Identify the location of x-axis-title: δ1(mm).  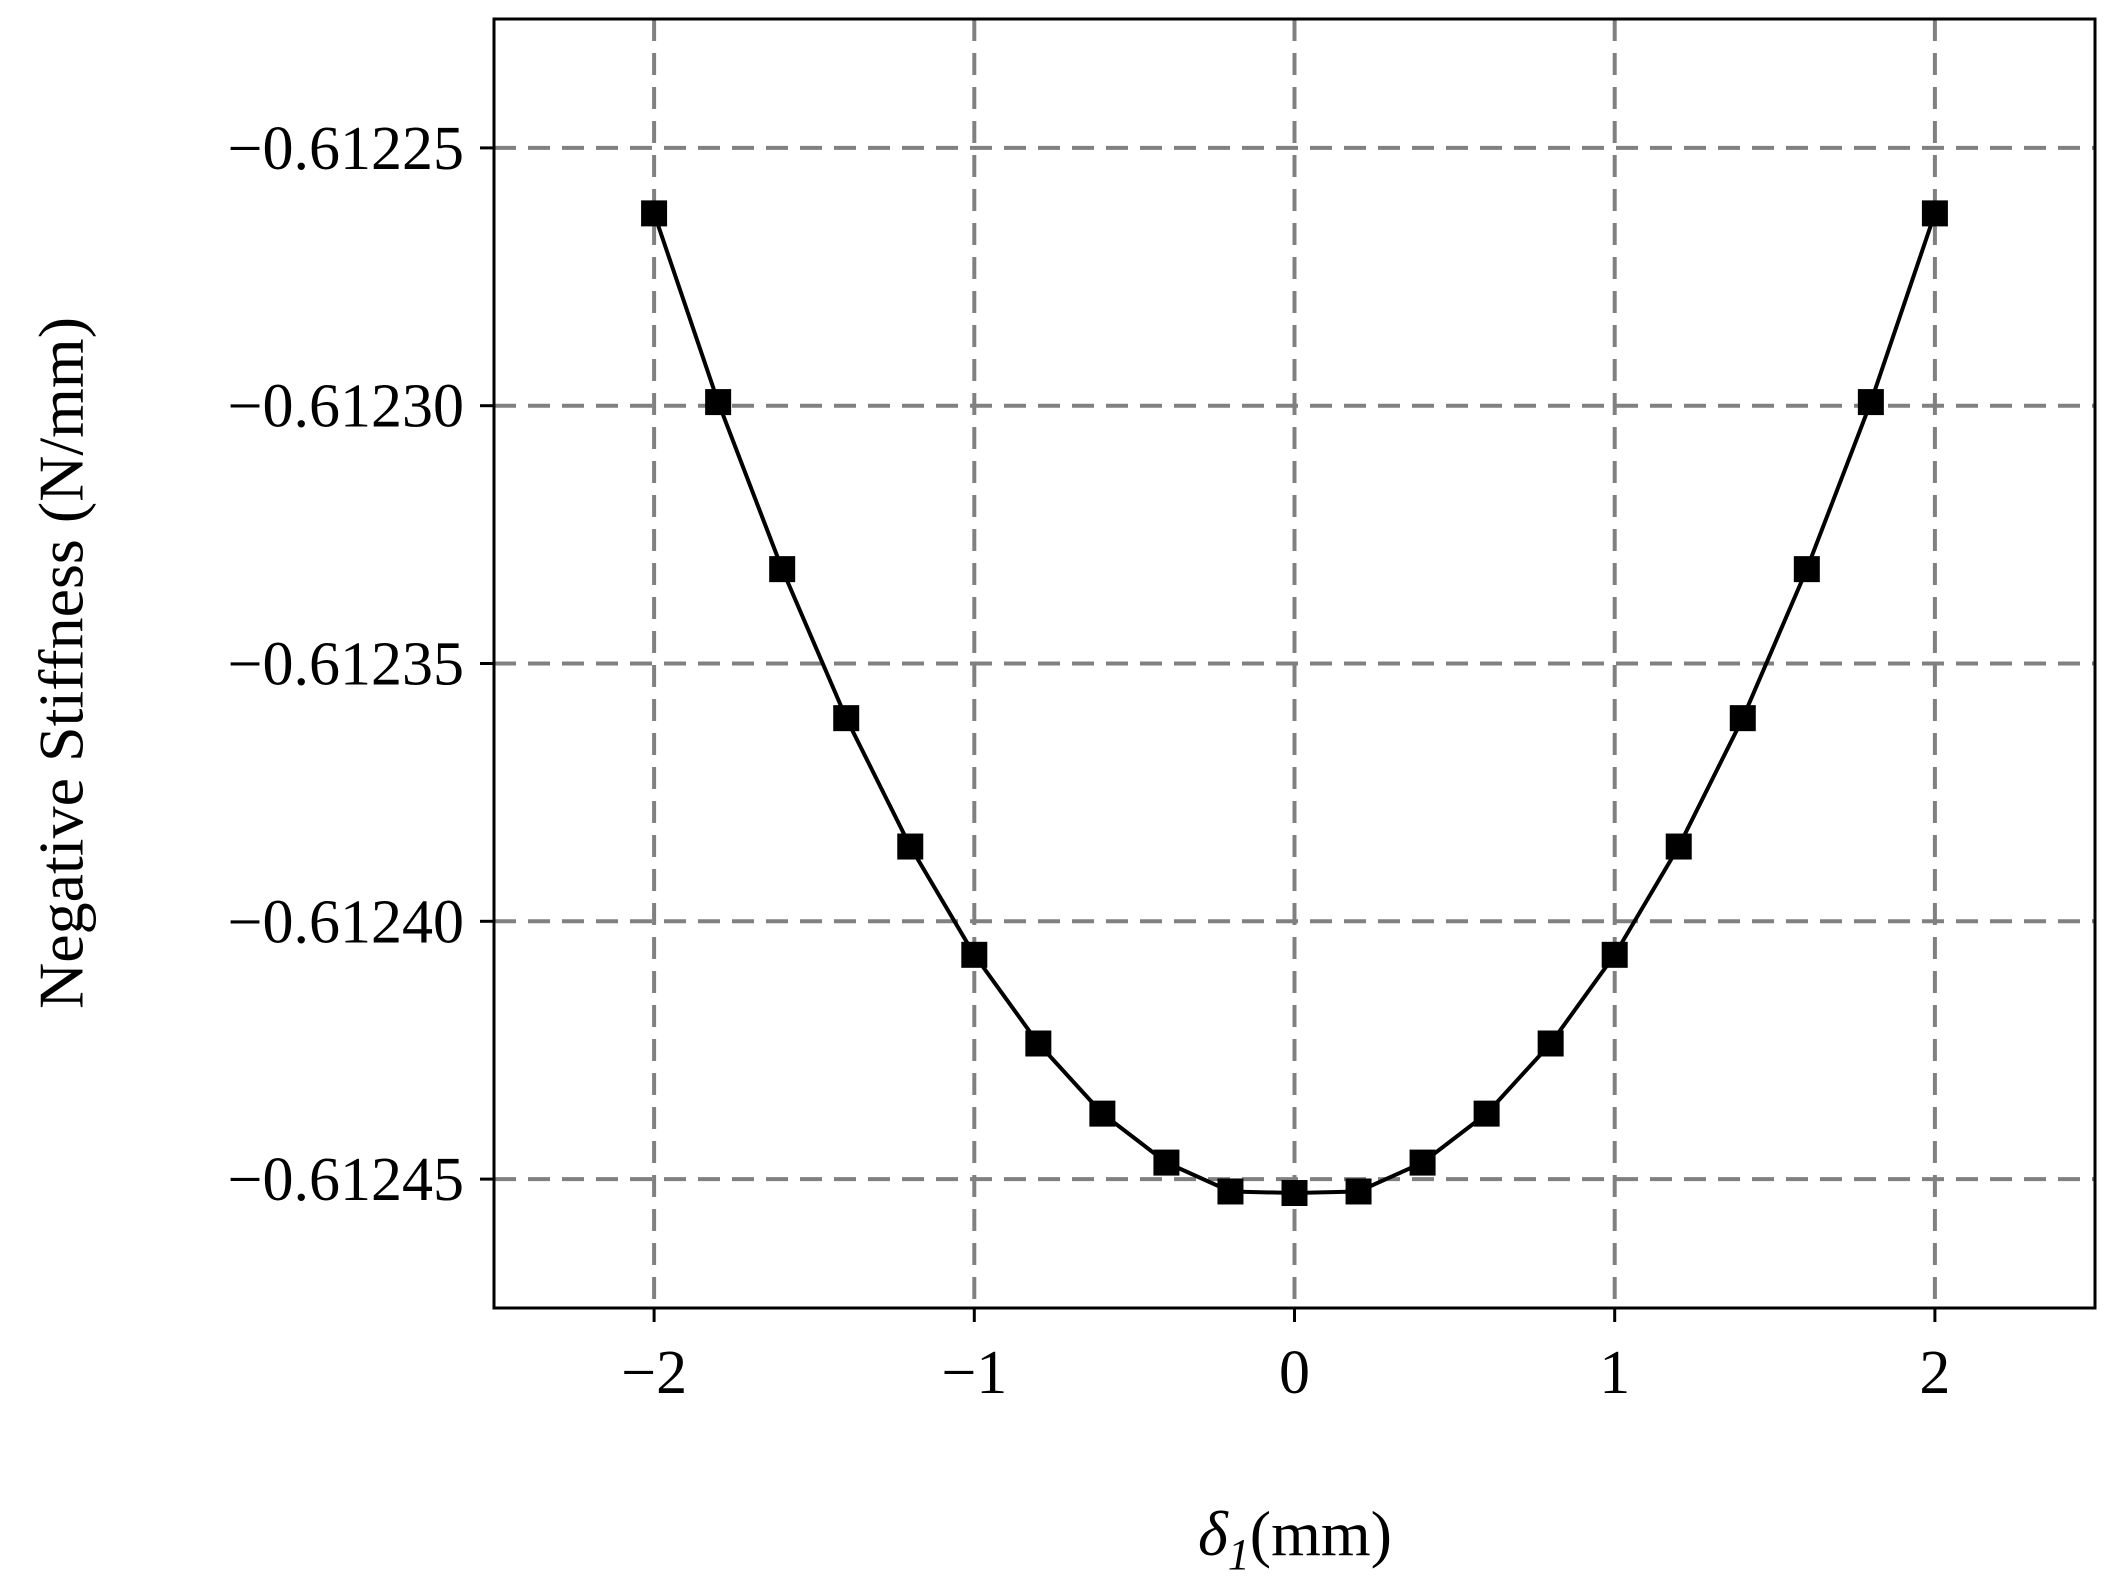
(1295, 1538).